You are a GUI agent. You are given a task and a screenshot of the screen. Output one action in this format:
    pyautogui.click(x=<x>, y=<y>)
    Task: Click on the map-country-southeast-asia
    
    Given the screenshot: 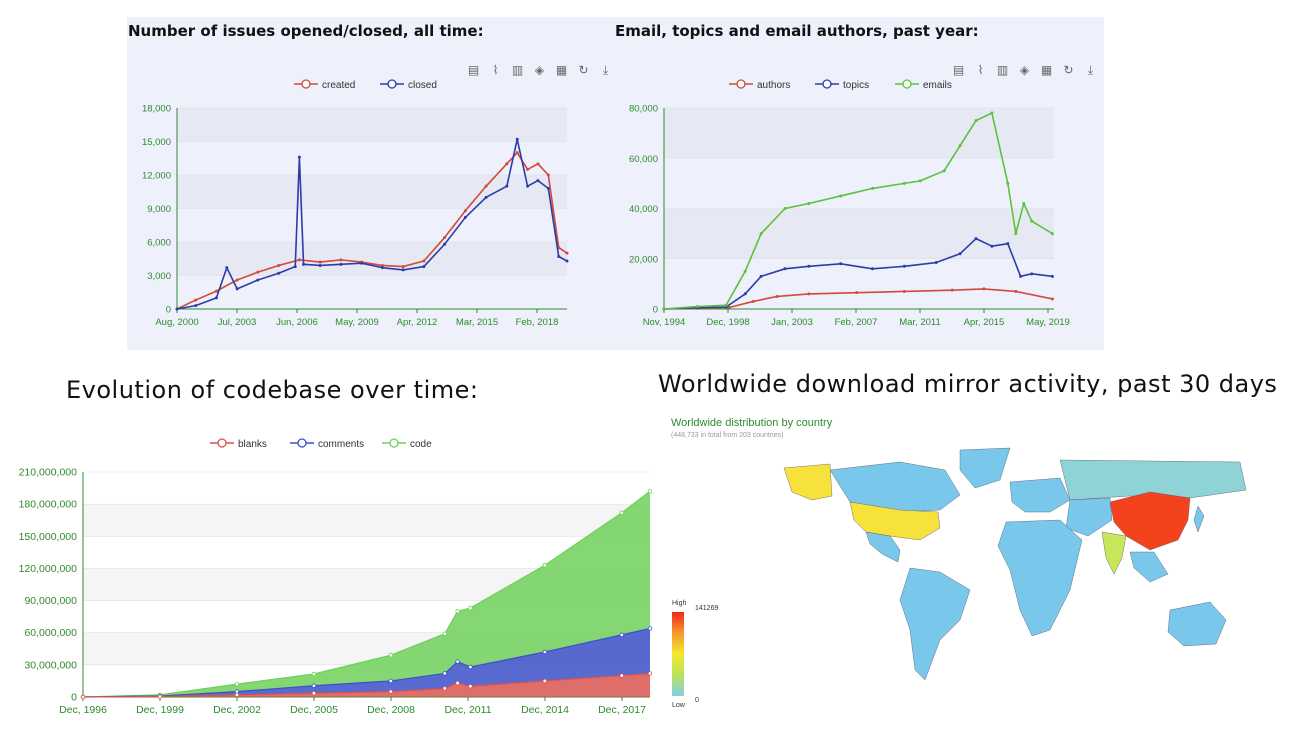 What is the action you would take?
    pyautogui.click(x=1149, y=567)
    